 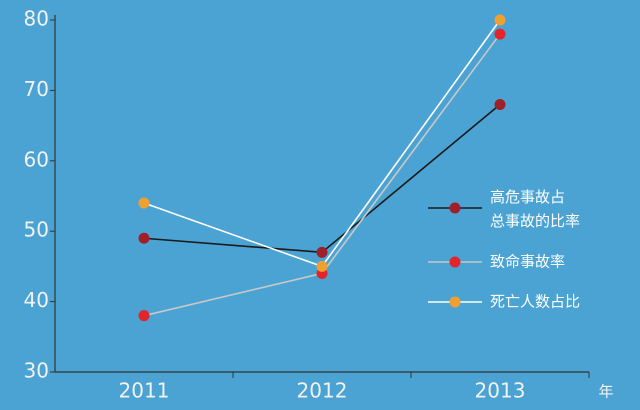 What do you see at coordinates (36, 300) in the screenshot?
I see `y-tick-label: 40` at bounding box center [36, 300].